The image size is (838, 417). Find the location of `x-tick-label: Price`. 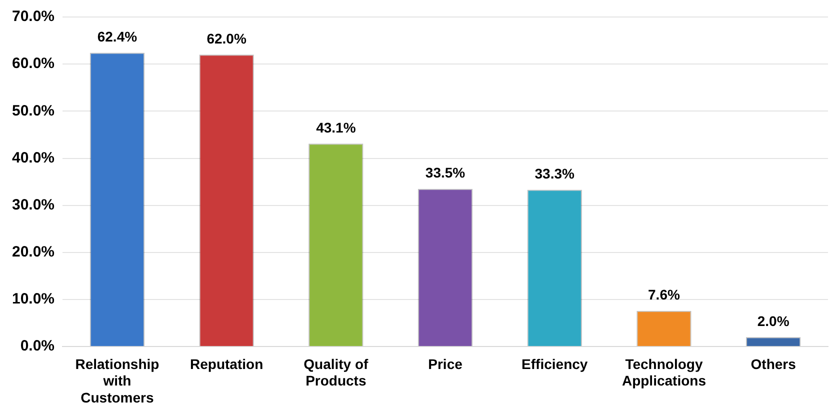

x-tick-label: Price is located at coordinates (445, 364).